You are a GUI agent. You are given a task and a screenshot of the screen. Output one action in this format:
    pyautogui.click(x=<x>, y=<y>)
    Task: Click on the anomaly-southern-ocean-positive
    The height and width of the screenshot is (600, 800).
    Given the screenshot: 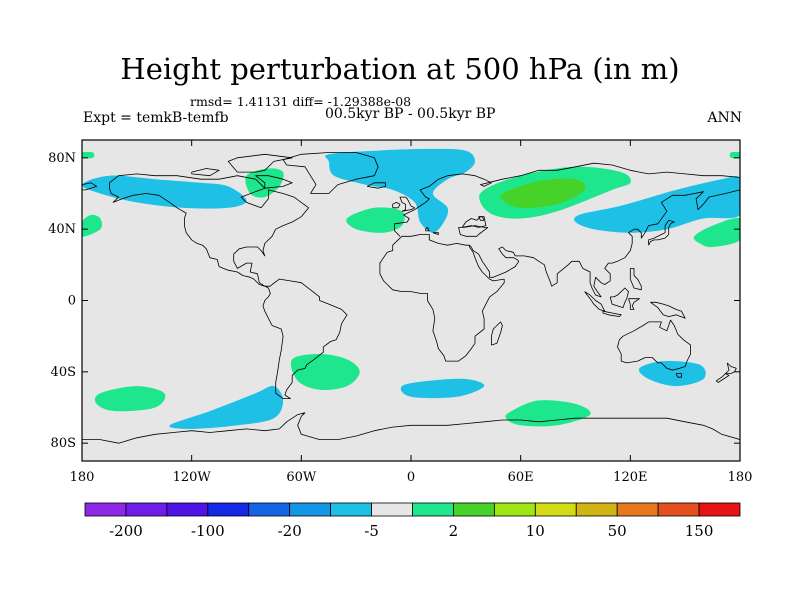 What is the action you would take?
    pyautogui.click(x=548, y=413)
    